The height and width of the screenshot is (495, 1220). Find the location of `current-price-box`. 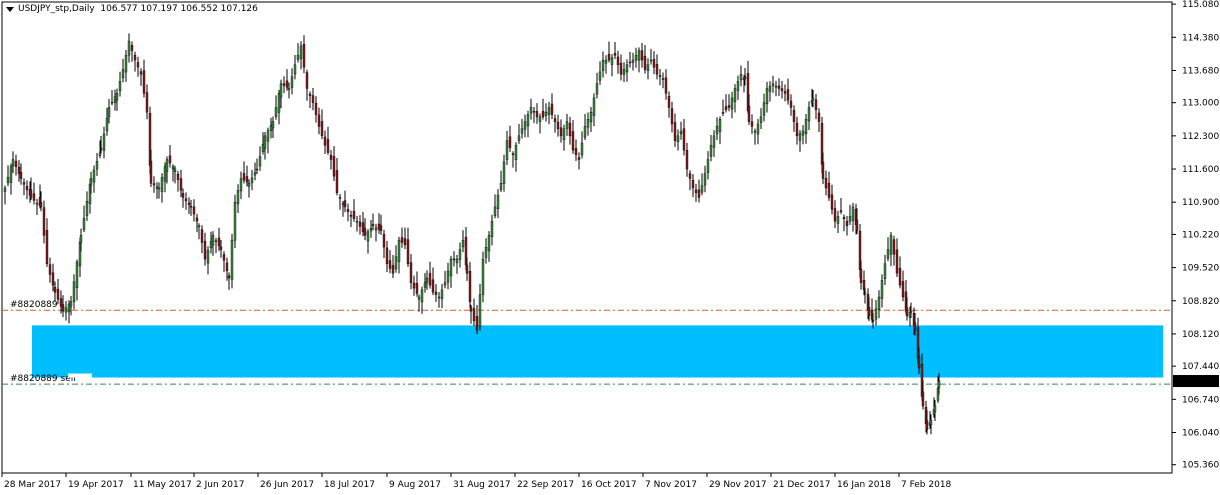

current-price-box is located at coordinates (1196, 381).